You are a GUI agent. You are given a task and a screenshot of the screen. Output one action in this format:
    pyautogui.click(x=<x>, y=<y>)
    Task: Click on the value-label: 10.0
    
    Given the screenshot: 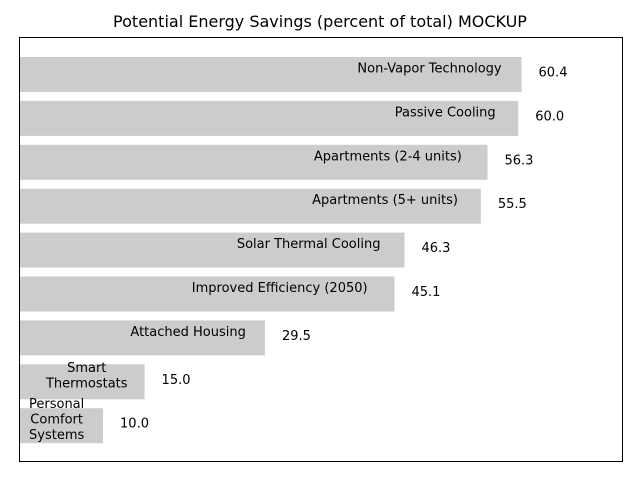 What is the action you would take?
    pyautogui.click(x=134, y=424)
    